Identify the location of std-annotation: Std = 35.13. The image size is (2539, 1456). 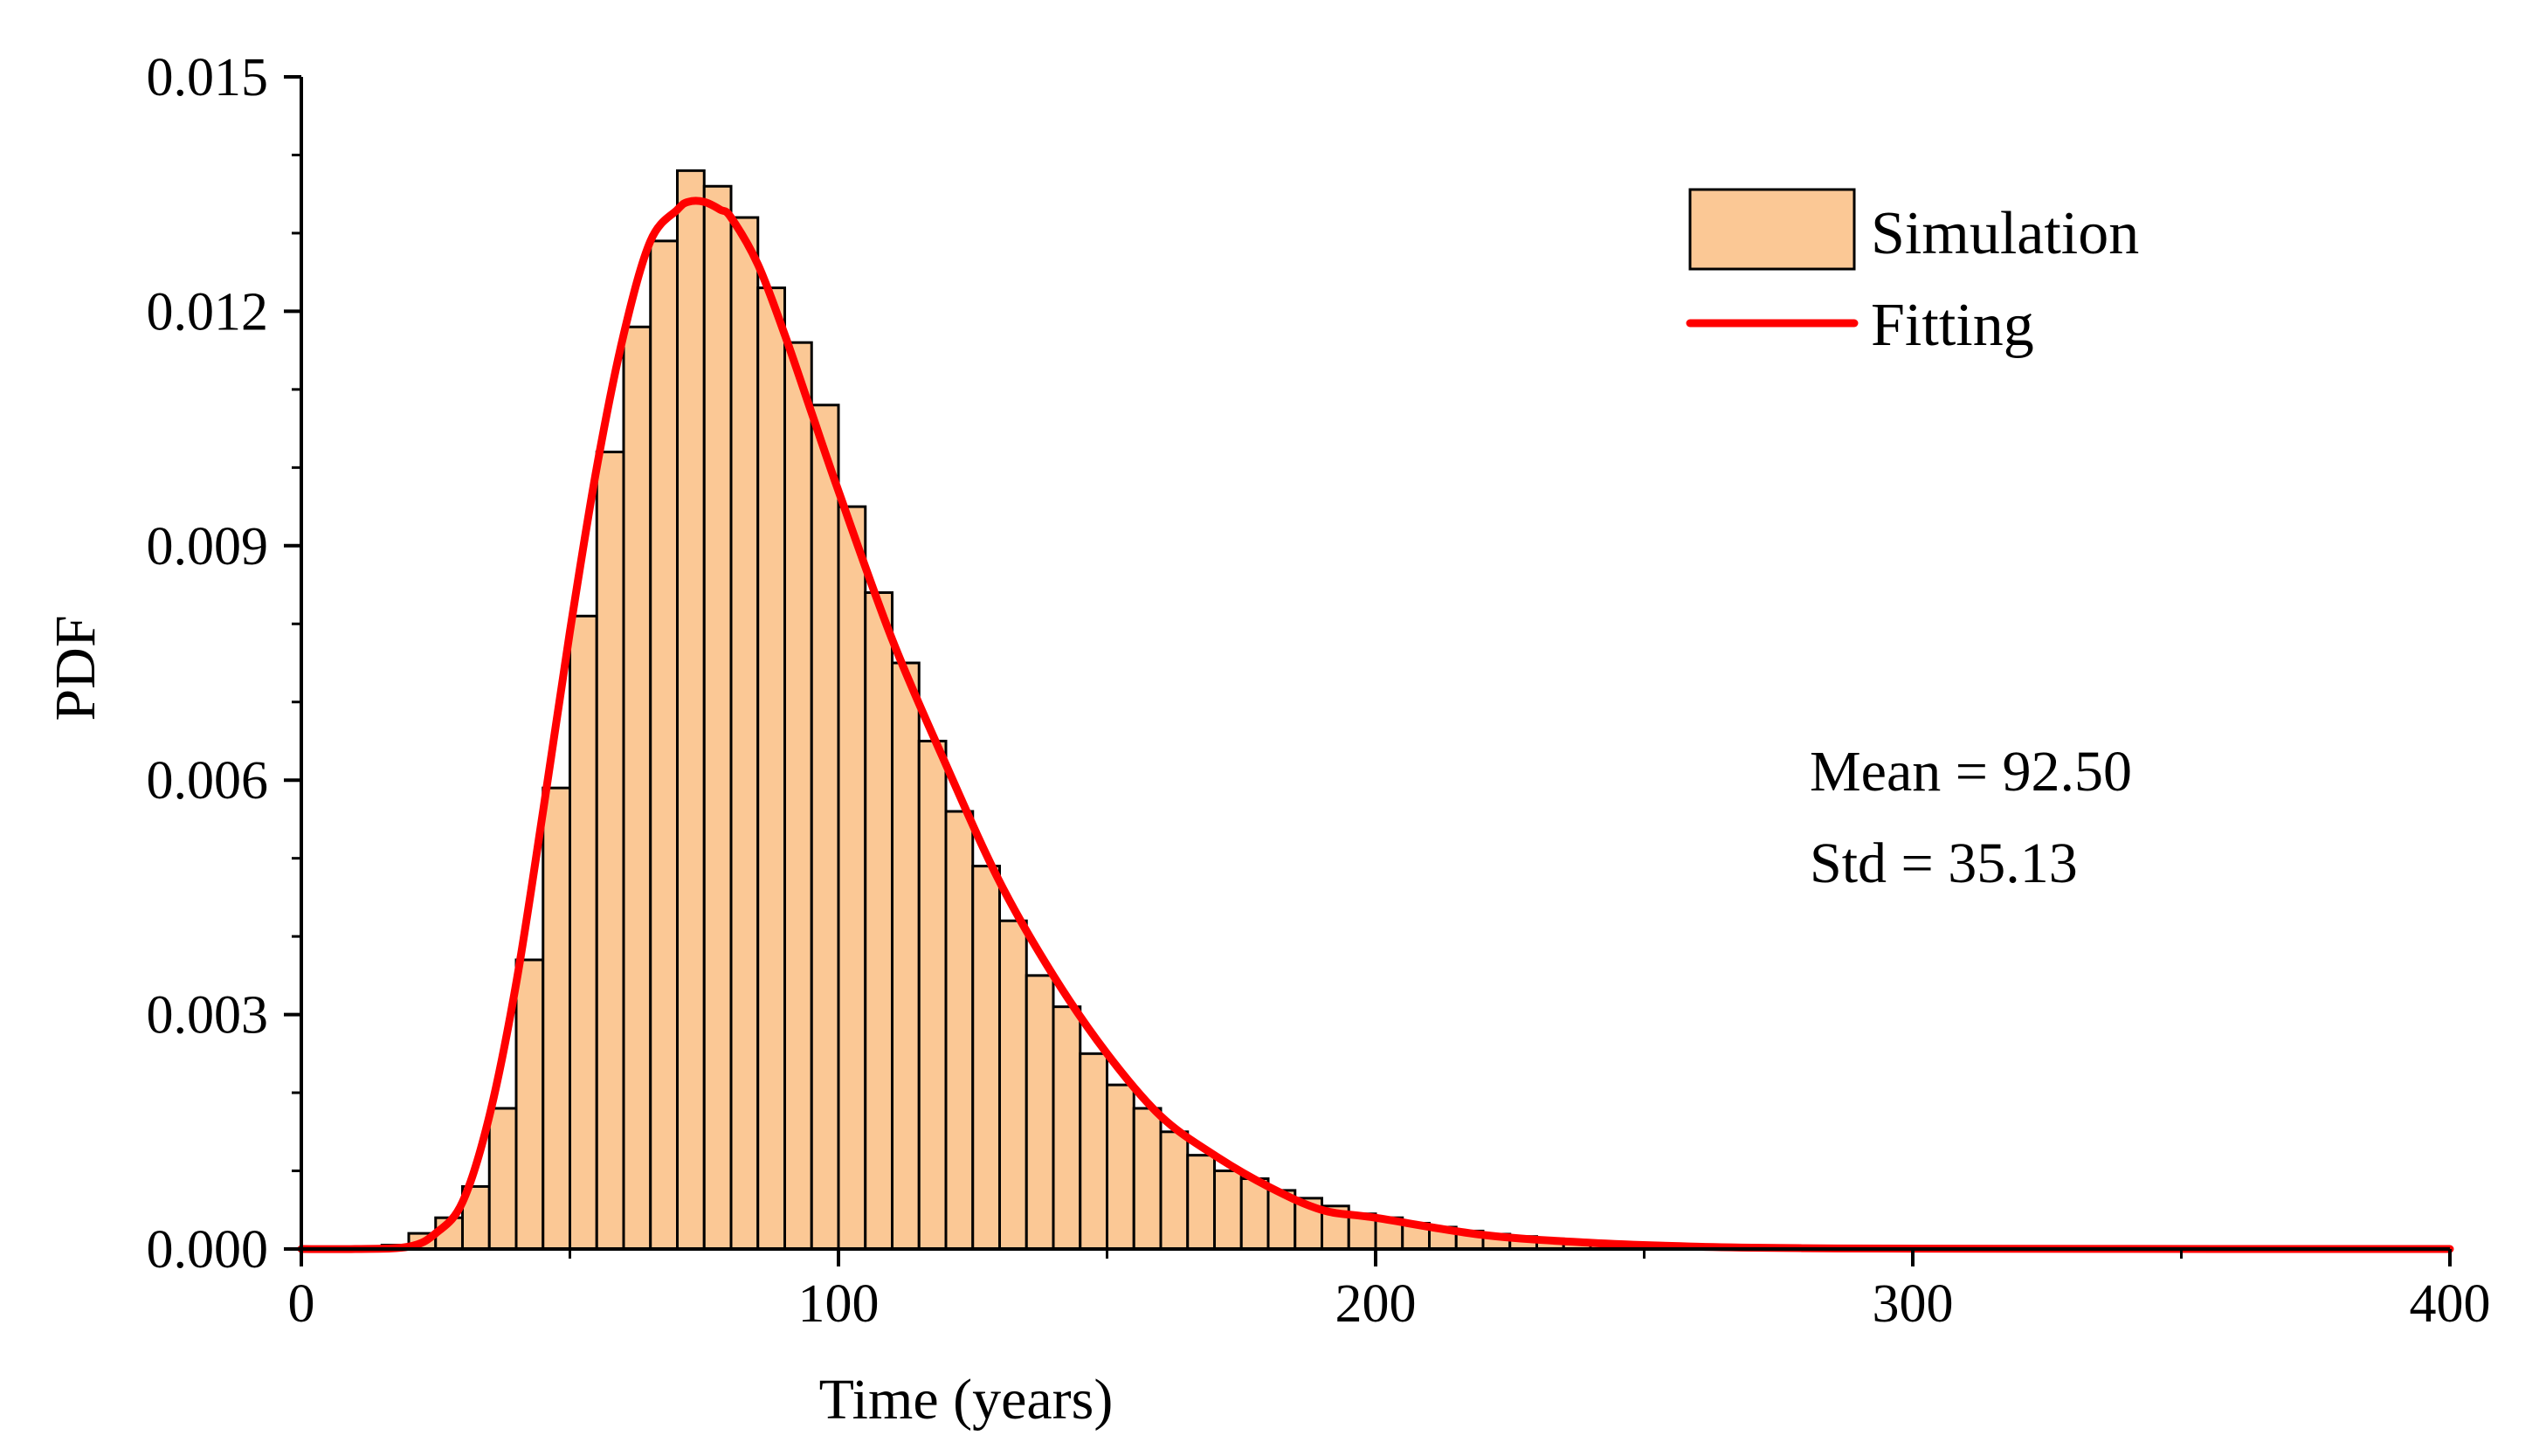
(1944, 863).